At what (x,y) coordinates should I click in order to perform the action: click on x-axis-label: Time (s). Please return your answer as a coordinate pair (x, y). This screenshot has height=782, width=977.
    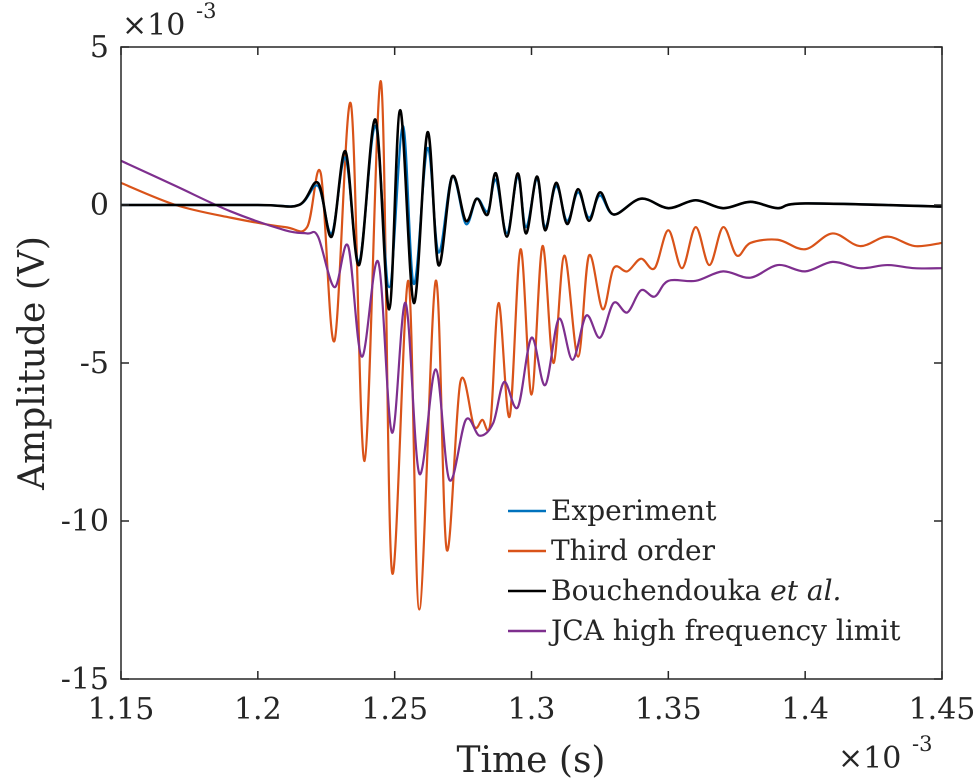
    Looking at the image, I should click on (531, 760).